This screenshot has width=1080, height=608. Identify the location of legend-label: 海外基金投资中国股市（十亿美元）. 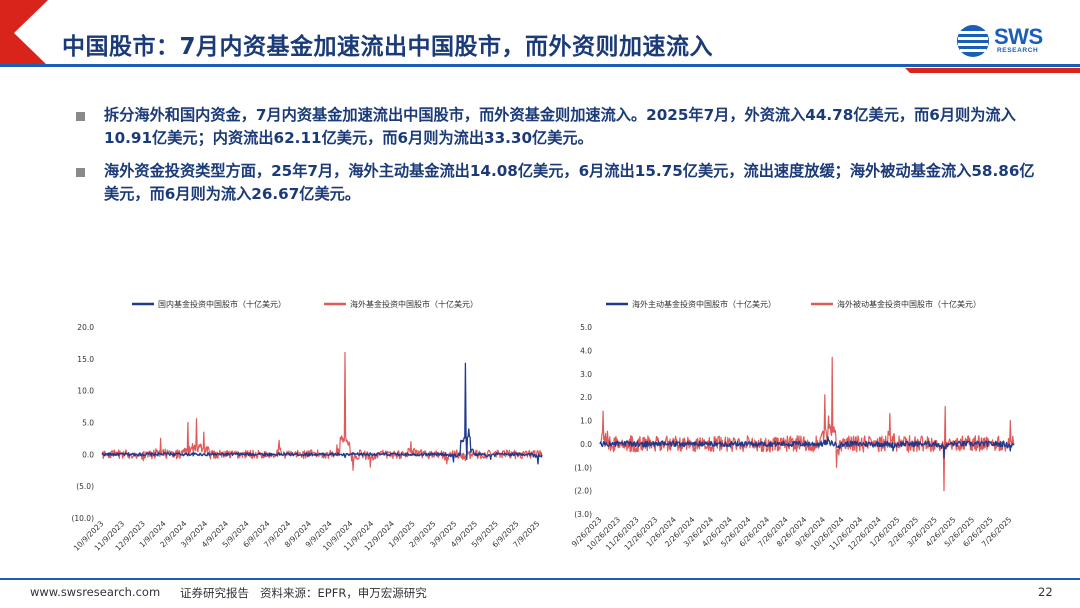
(414, 304).